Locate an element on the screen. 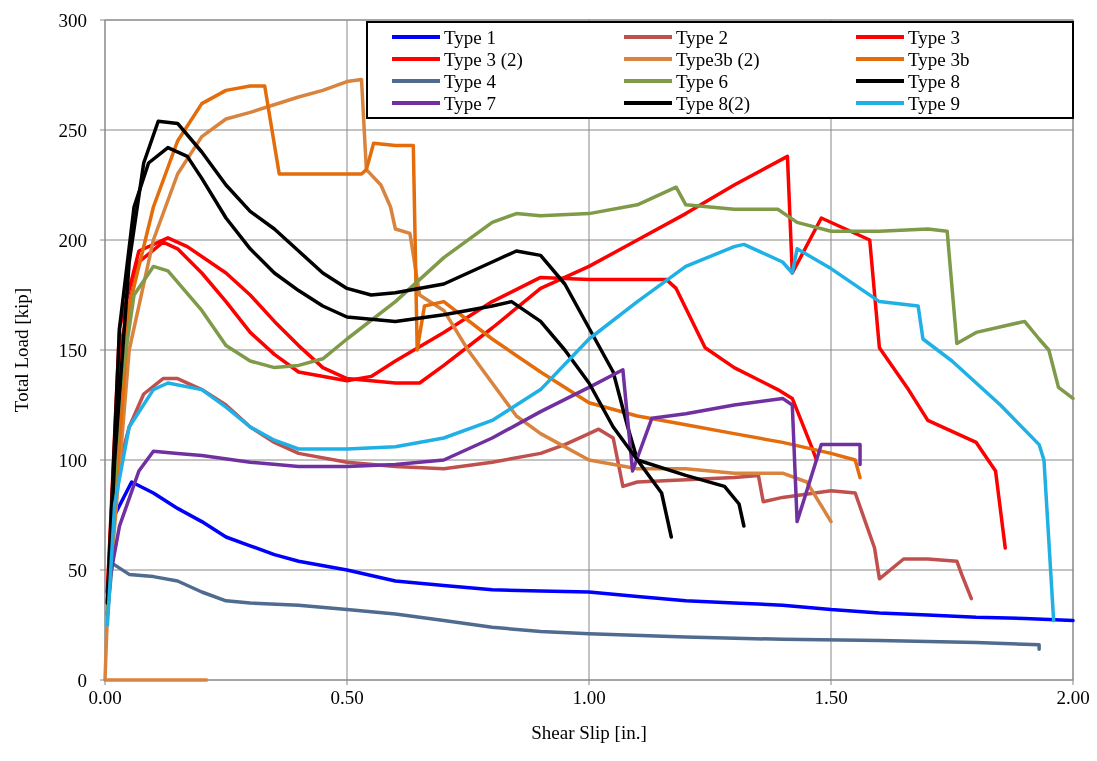 This screenshot has width=1097, height=761. x-tick-label: 1.50 is located at coordinates (831, 697).